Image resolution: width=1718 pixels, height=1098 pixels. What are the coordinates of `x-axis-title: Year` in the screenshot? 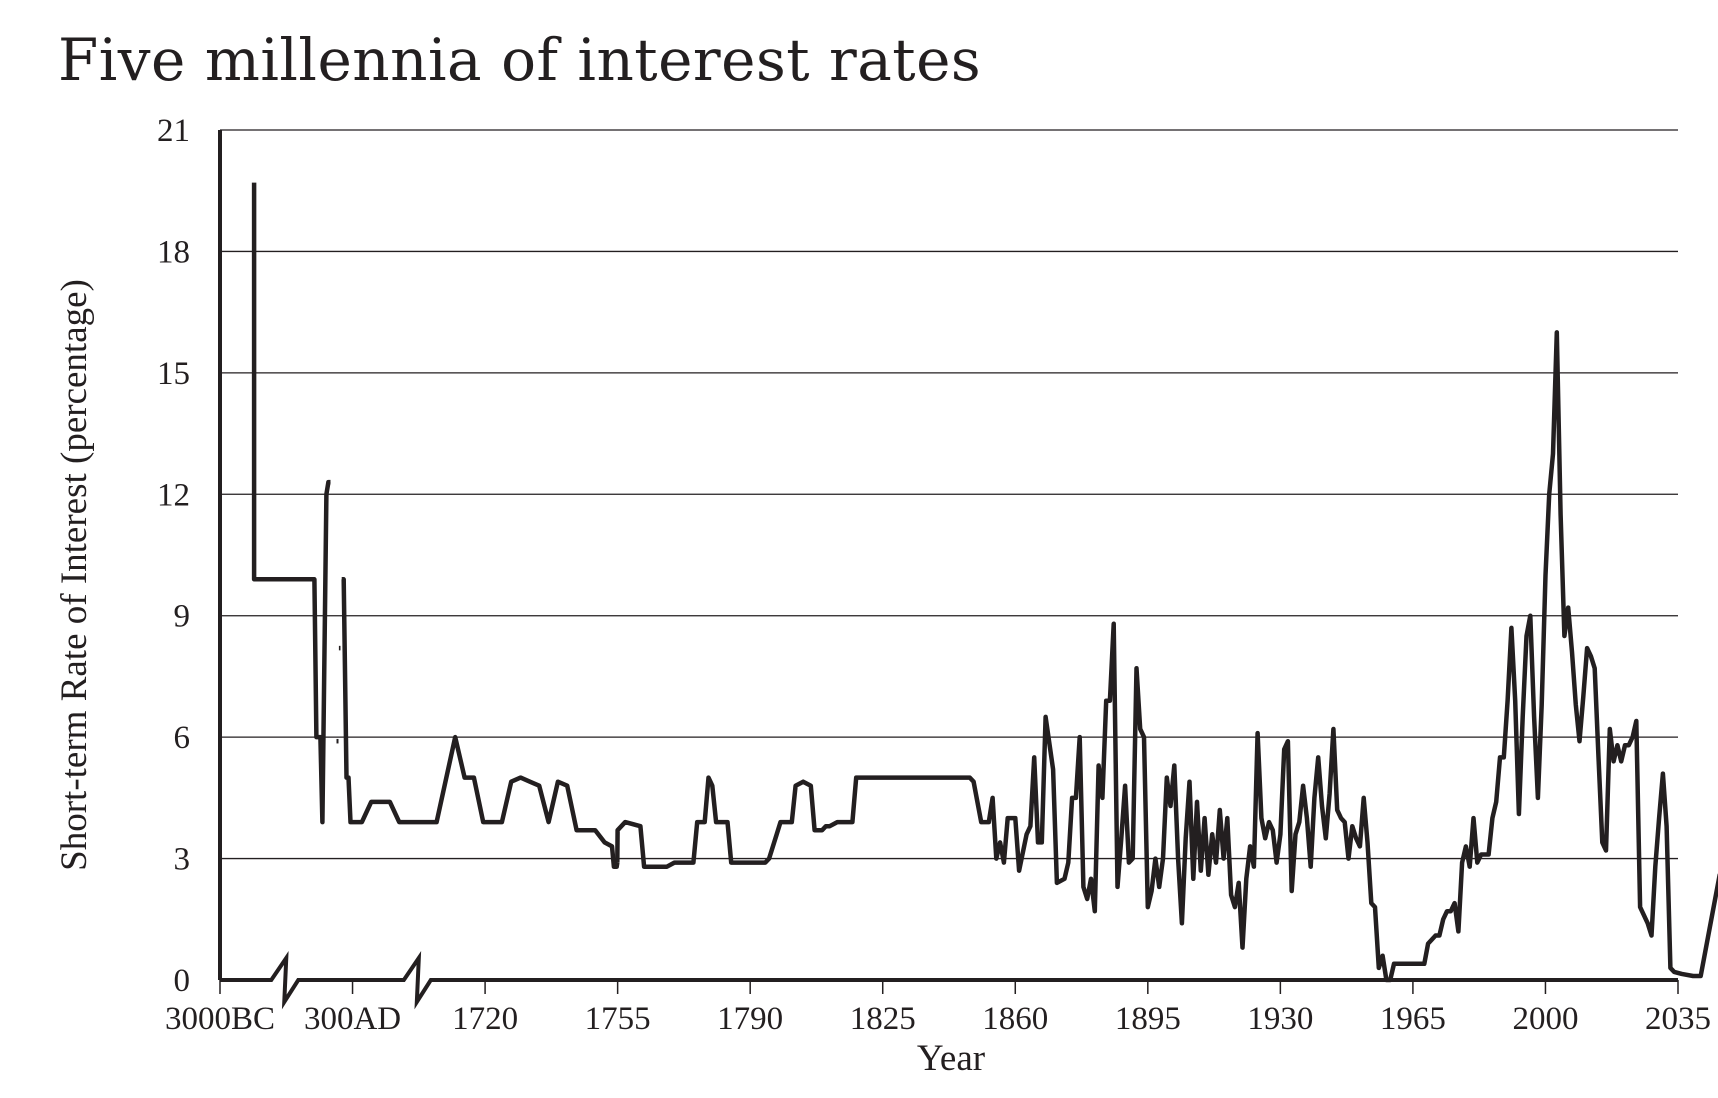 It's located at (951, 1058).